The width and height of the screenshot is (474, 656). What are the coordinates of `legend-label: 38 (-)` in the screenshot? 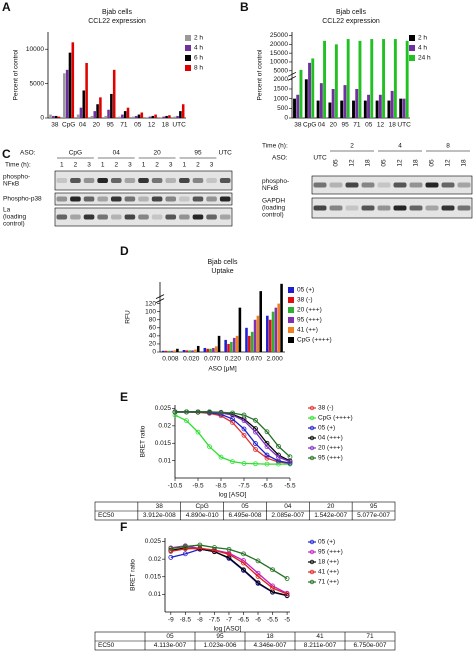 It's located at (326, 408).